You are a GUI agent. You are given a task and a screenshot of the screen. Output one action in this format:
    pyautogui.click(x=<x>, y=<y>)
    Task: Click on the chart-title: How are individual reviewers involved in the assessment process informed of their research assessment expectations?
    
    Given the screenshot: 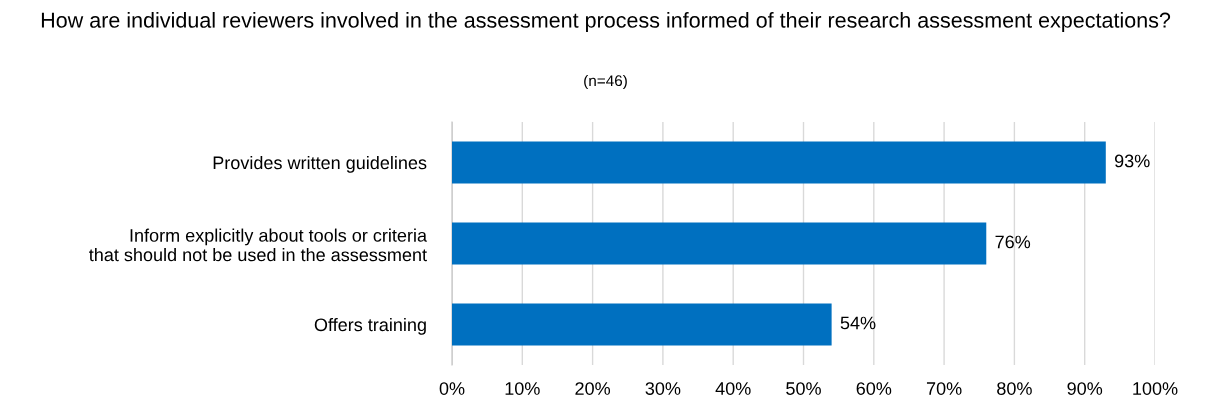 What is the action you would take?
    pyautogui.click(x=606, y=22)
    